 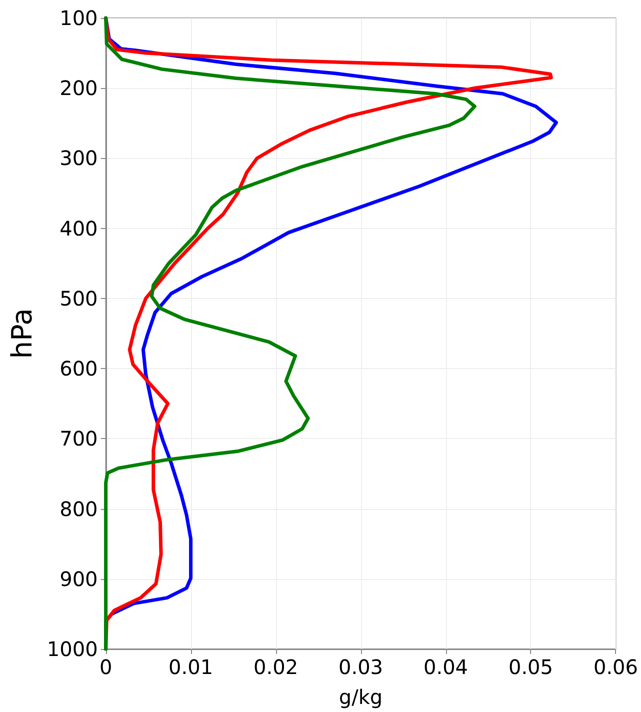 I want to click on y-tick-label: 200, so click(x=79, y=88).